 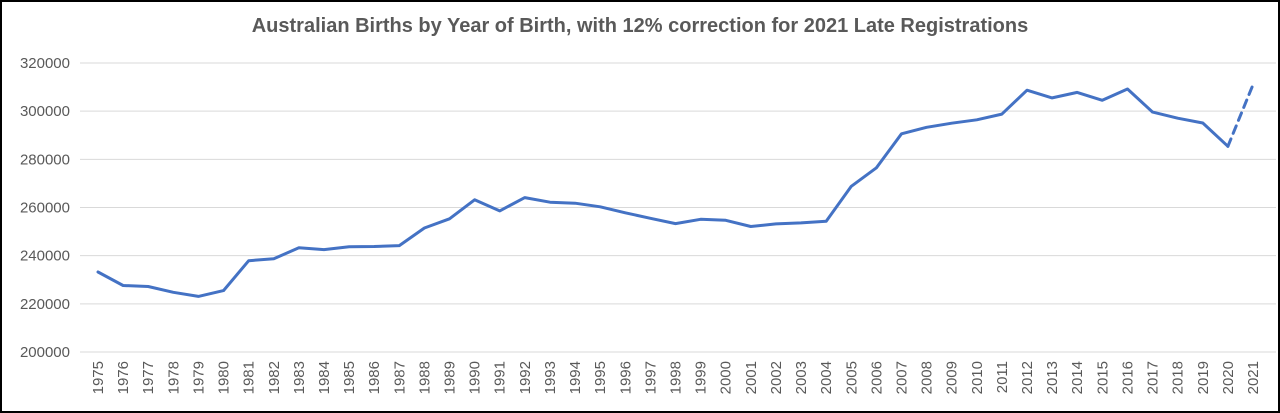 I want to click on x-tick-label: 2021, so click(x=1253, y=377).